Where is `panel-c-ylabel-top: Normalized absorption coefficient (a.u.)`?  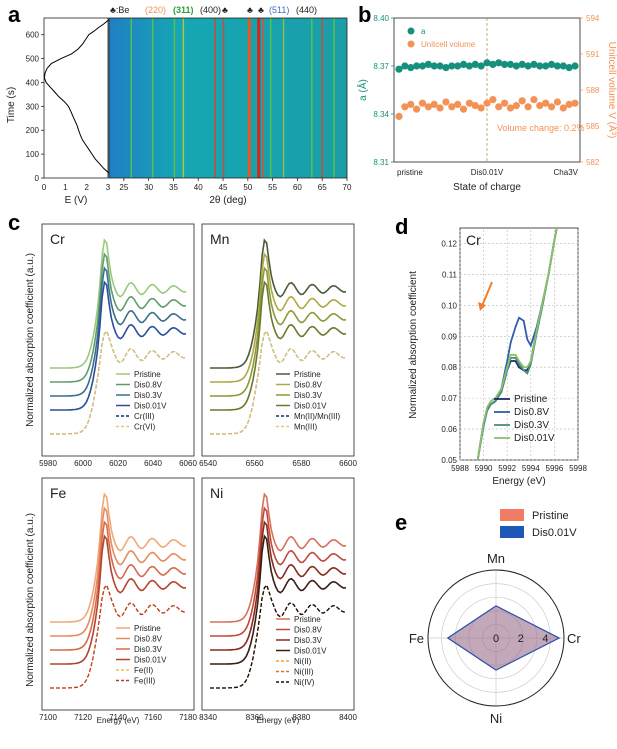 panel-c-ylabel-top: Normalized absorption coefficient (a.u.) is located at coordinates (30, 340).